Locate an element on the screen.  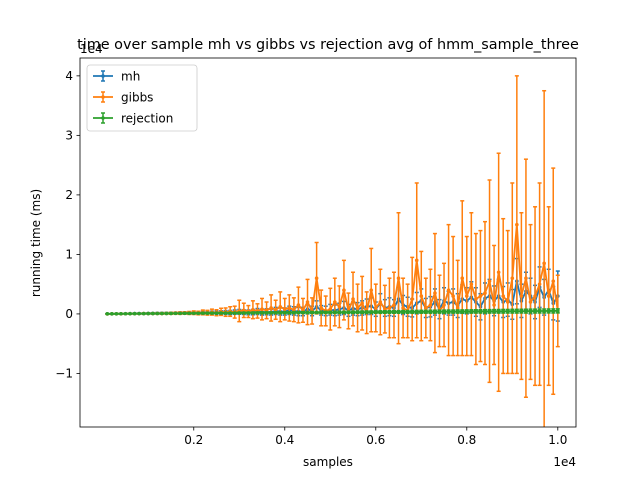
legend-item-gibbs: gibbs is located at coordinates (123, 98).